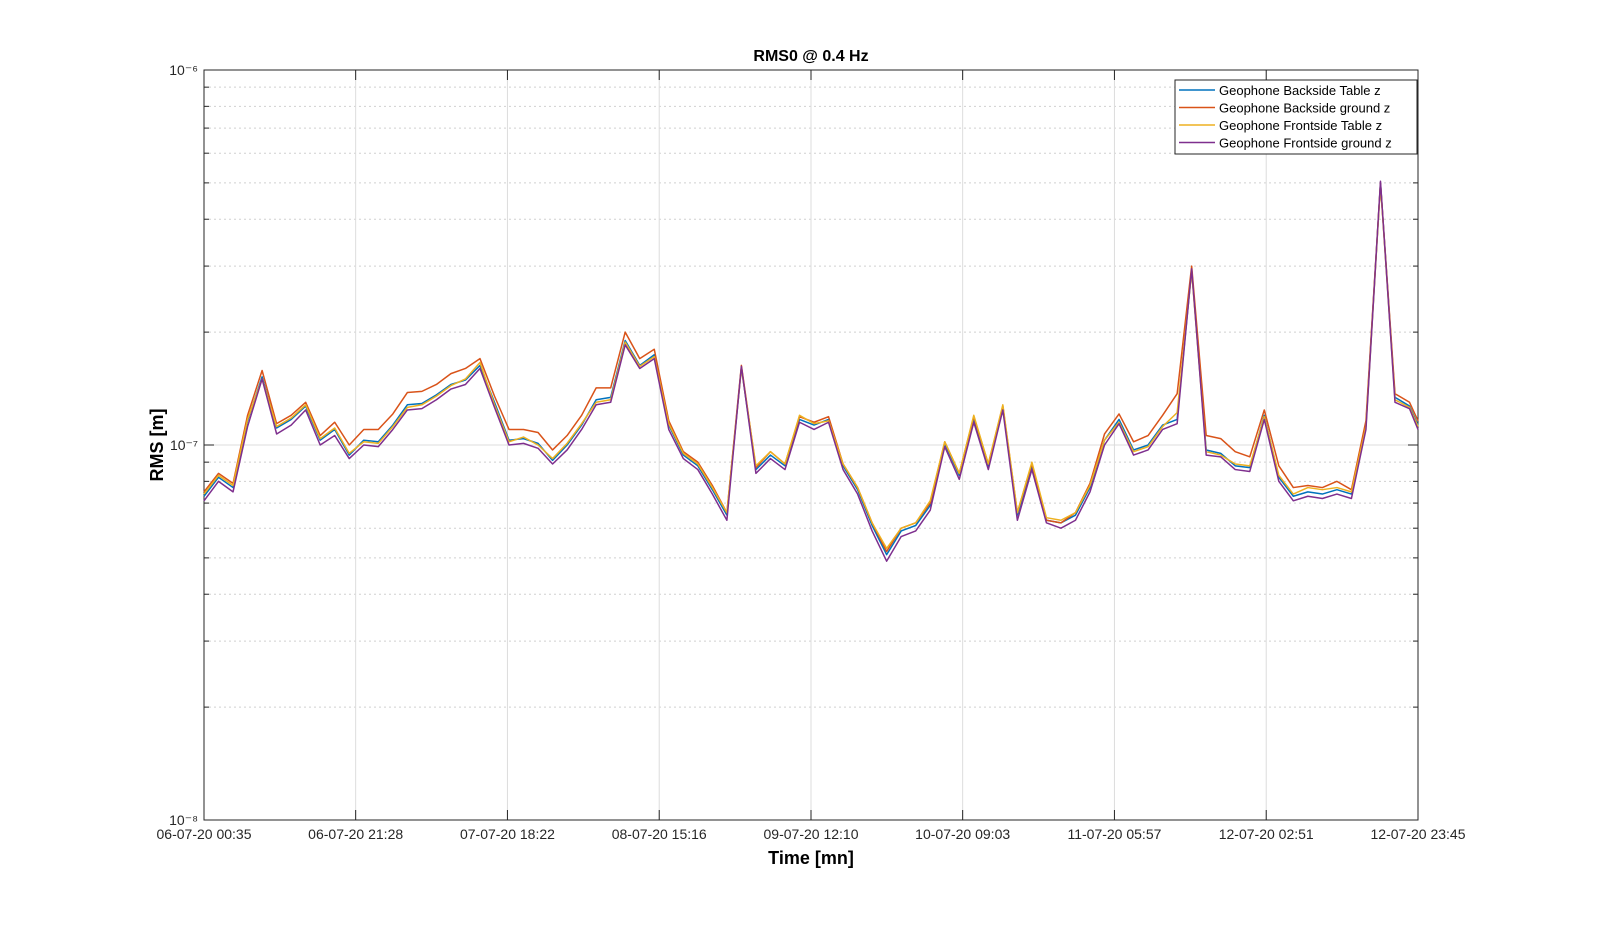 The width and height of the screenshot is (1600, 942). I want to click on legend-label: Geophone Frontside ground z, so click(1305, 143).